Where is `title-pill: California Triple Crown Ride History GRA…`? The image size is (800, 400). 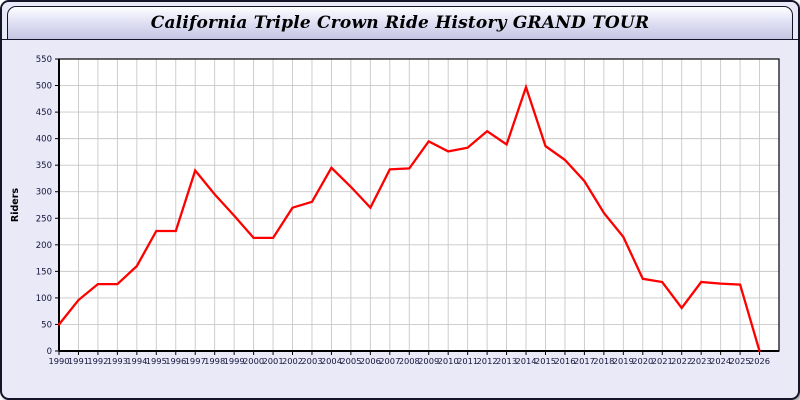 title-pill: California Triple Crown Ride History GRA… is located at coordinates (400, 22).